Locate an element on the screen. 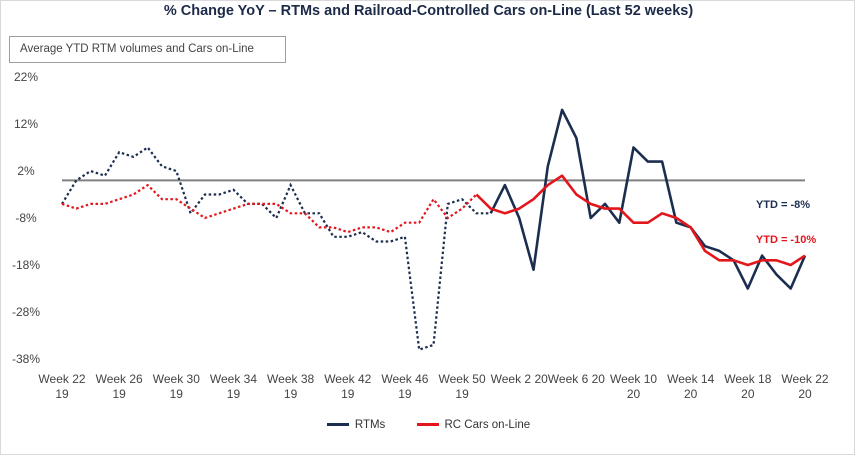 The image size is (857, 457). y-tick-label: -28% is located at coordinates (26, 312).